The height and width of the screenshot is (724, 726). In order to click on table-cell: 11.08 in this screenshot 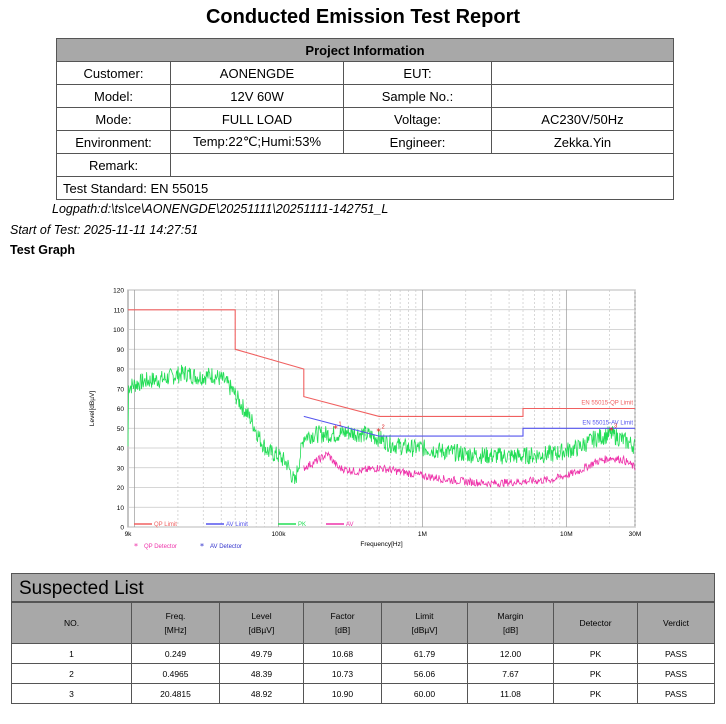, I will do `click(510, 693)`.